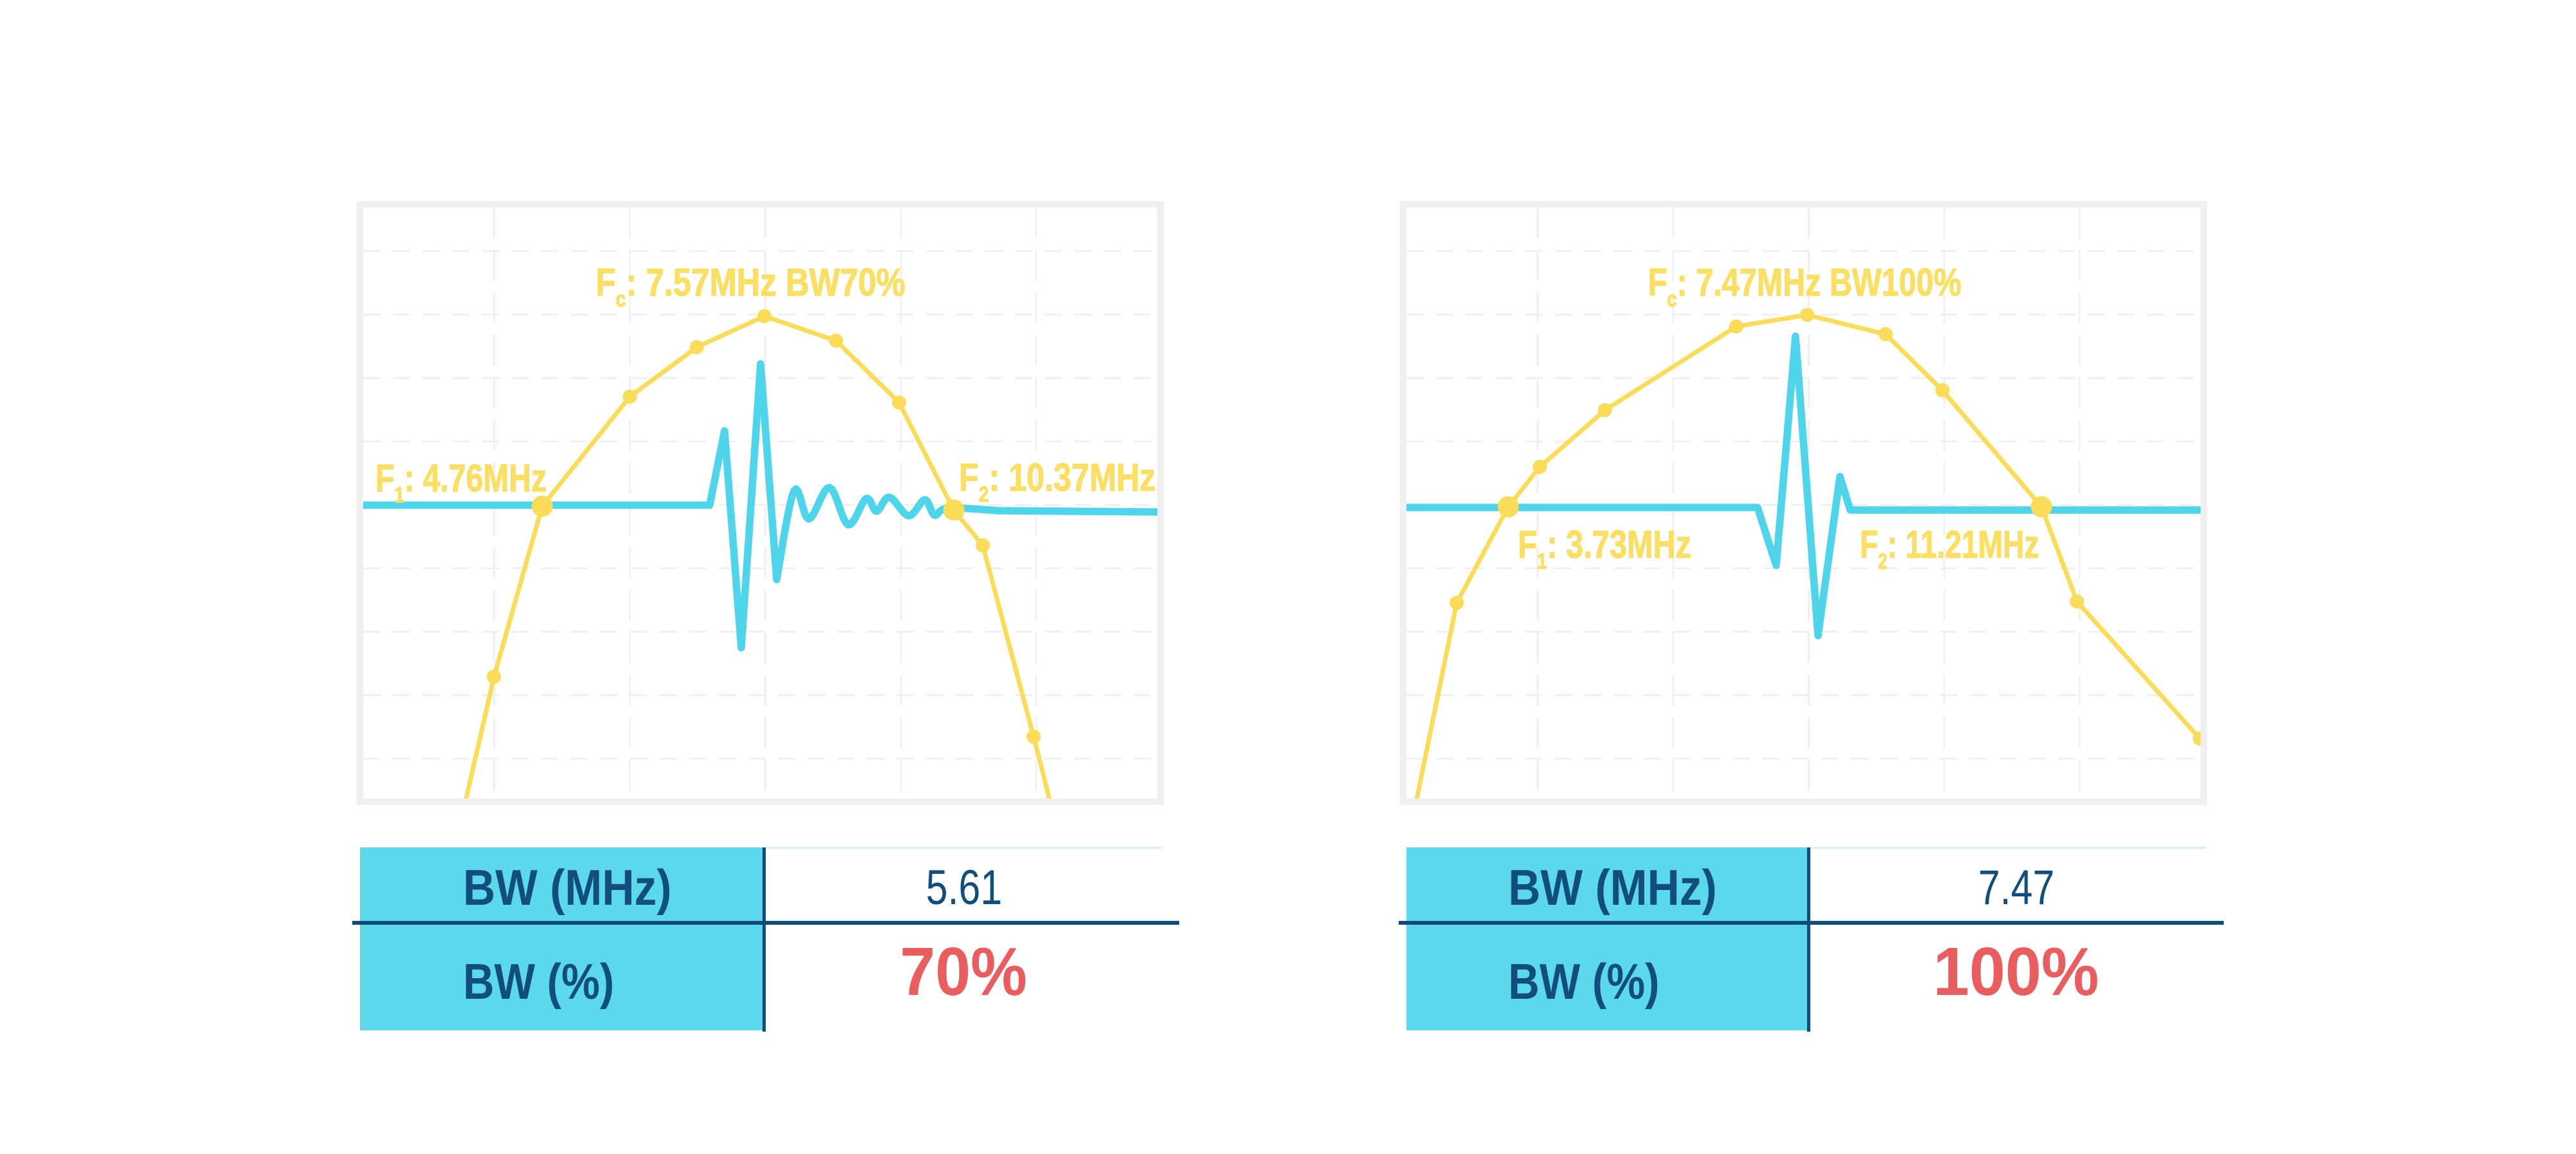 Image resolution: width=2576 pixels, height=1154 pixels. What do you see at coordinates (1805, 286) in the screenshot?
I see `svg-text: Fc: 7.47MHz BW100%` at bounding box center [1805, 286].